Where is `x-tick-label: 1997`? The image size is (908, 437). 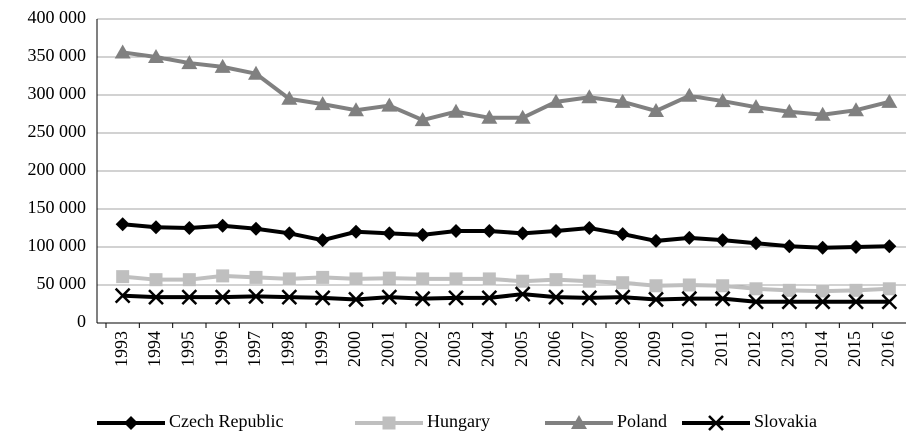 x-tick-label: 1997 is located at coordinates (254, 349).